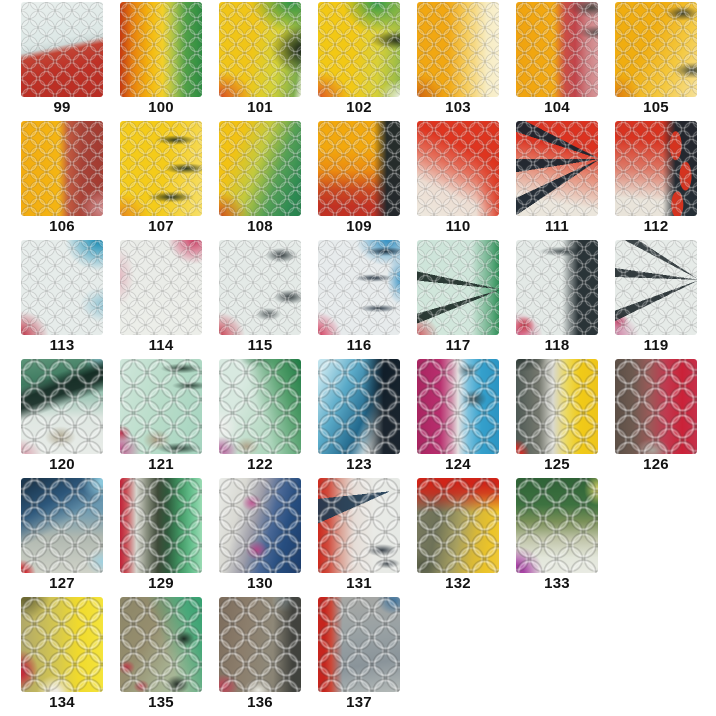 The height and width of the screenshot is (716, 716). I want to click on swatch-number: 111, so click(557, 226).